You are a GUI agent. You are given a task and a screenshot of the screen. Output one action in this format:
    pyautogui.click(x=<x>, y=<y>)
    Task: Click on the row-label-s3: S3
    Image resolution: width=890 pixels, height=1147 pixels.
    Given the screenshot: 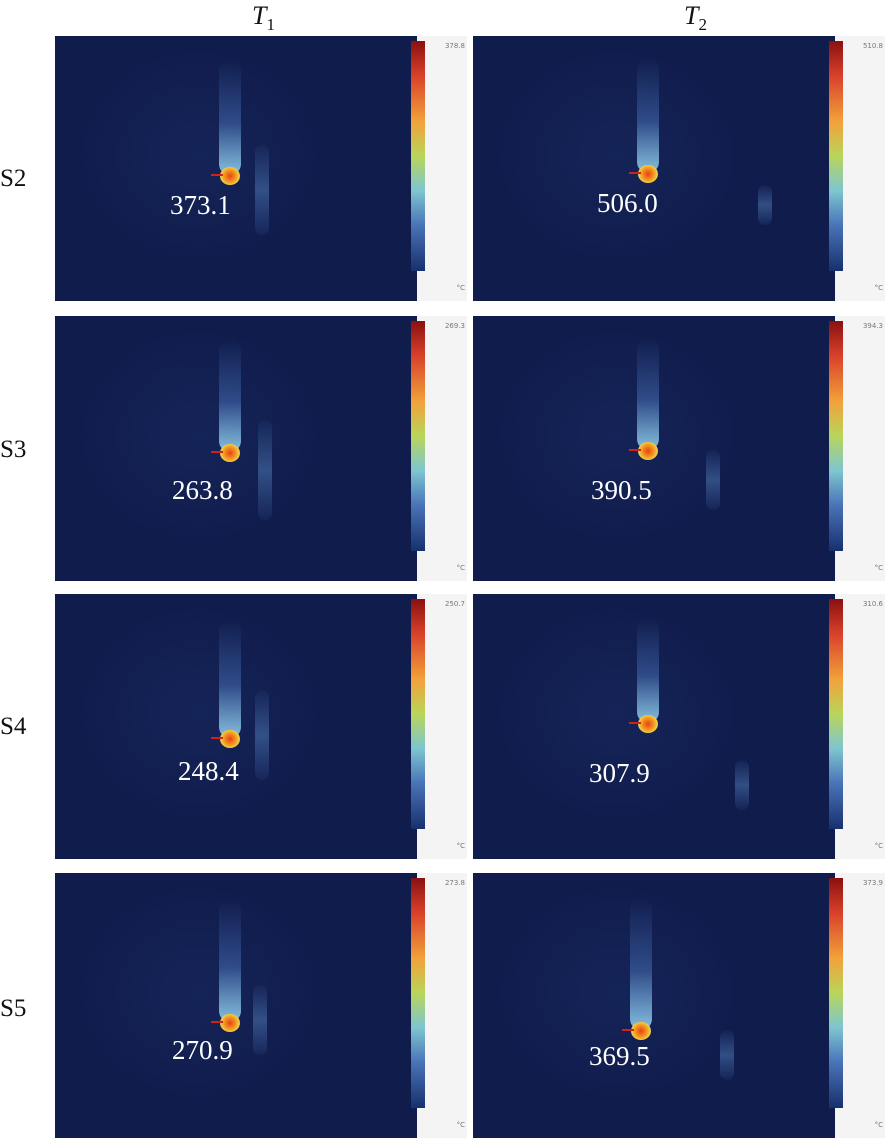 What is the action you would take?
    pyautogui.click(x=13, y=449)
    